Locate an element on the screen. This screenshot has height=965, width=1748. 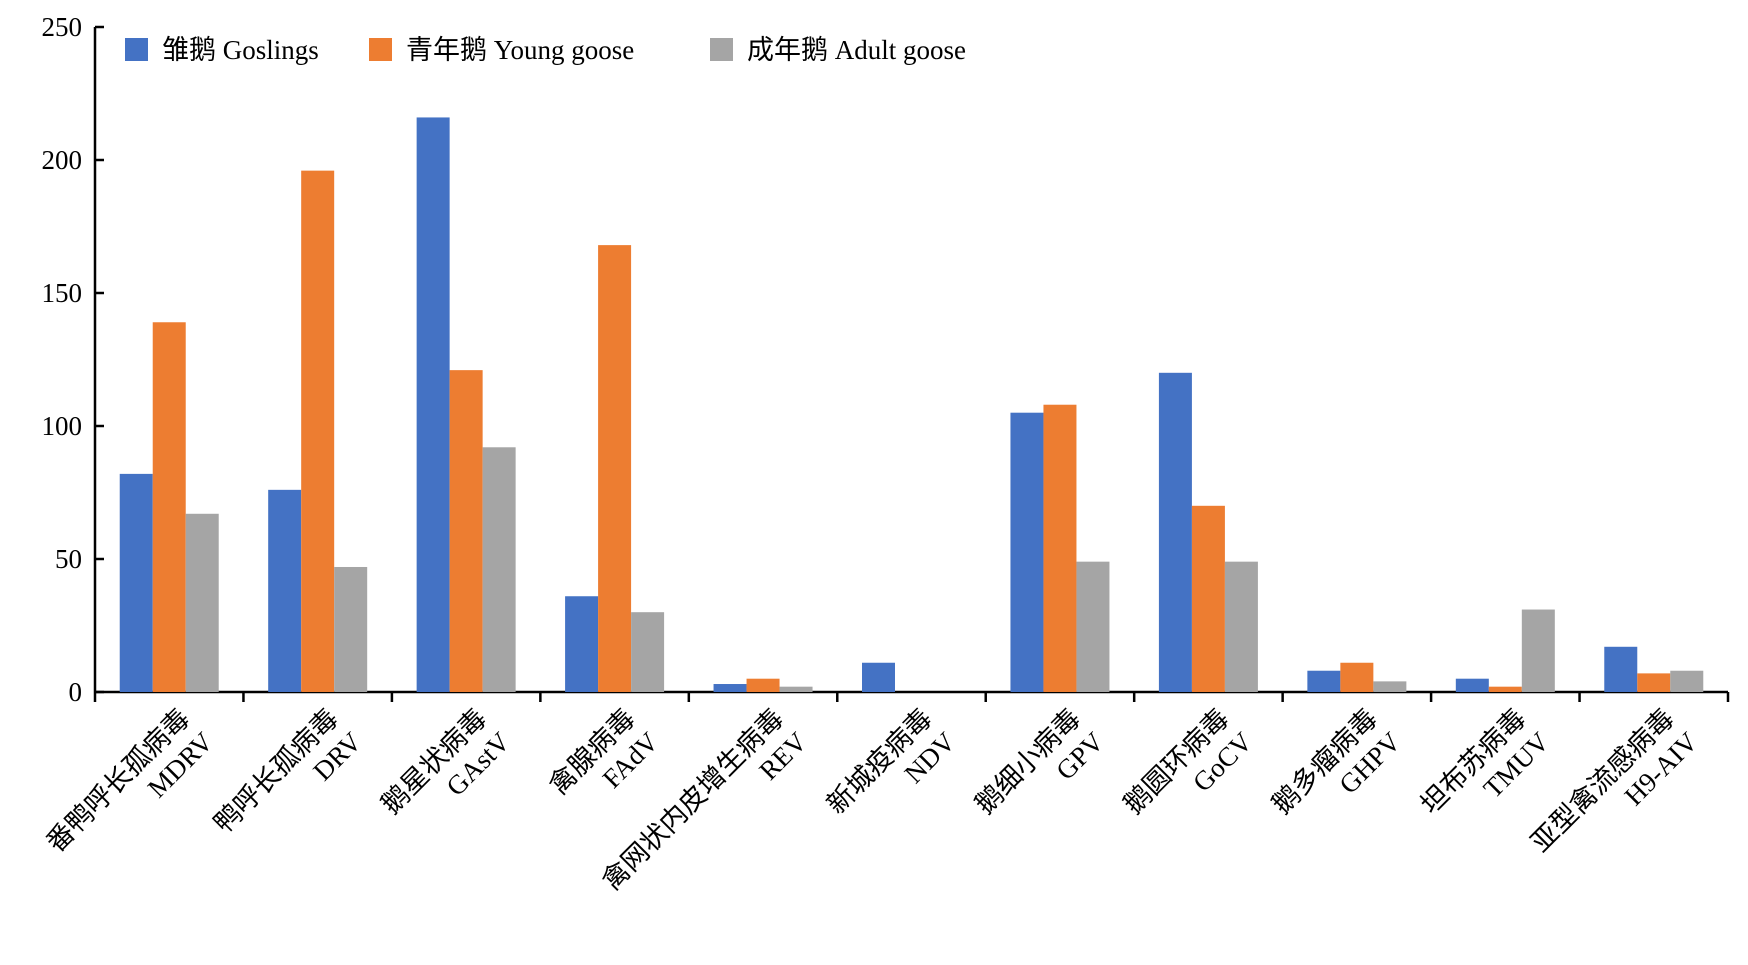
legend-label: 雏鹅 Goslings is located at coordinates (240, 50).